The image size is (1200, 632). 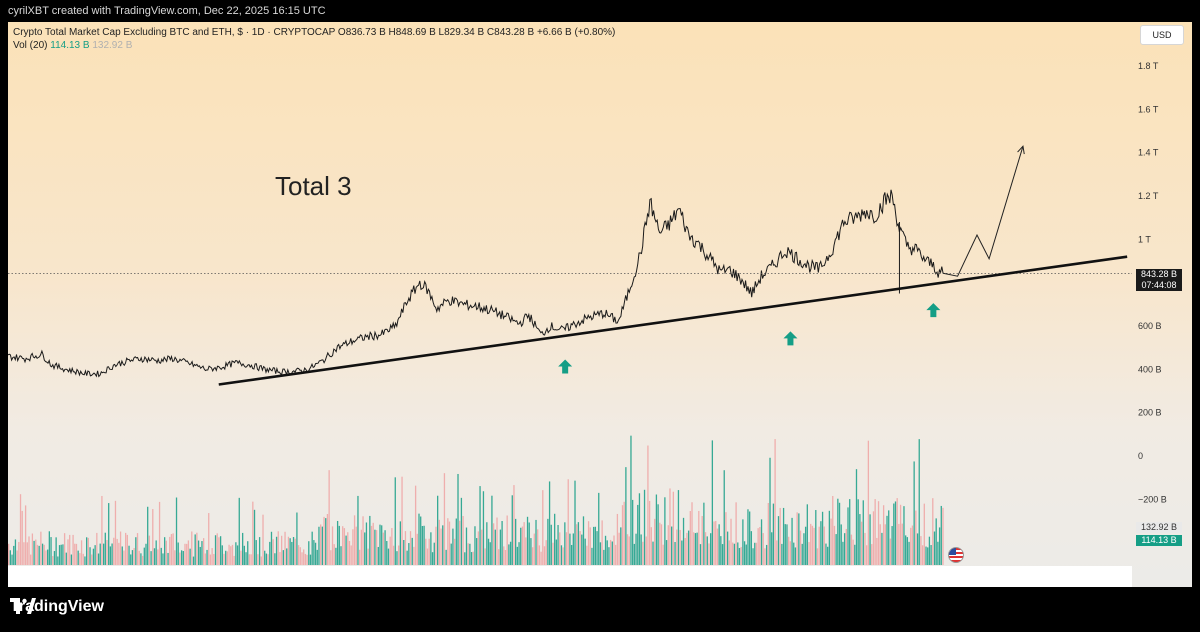 I want to click on us-flag-icon, so click(x=956, y=555).